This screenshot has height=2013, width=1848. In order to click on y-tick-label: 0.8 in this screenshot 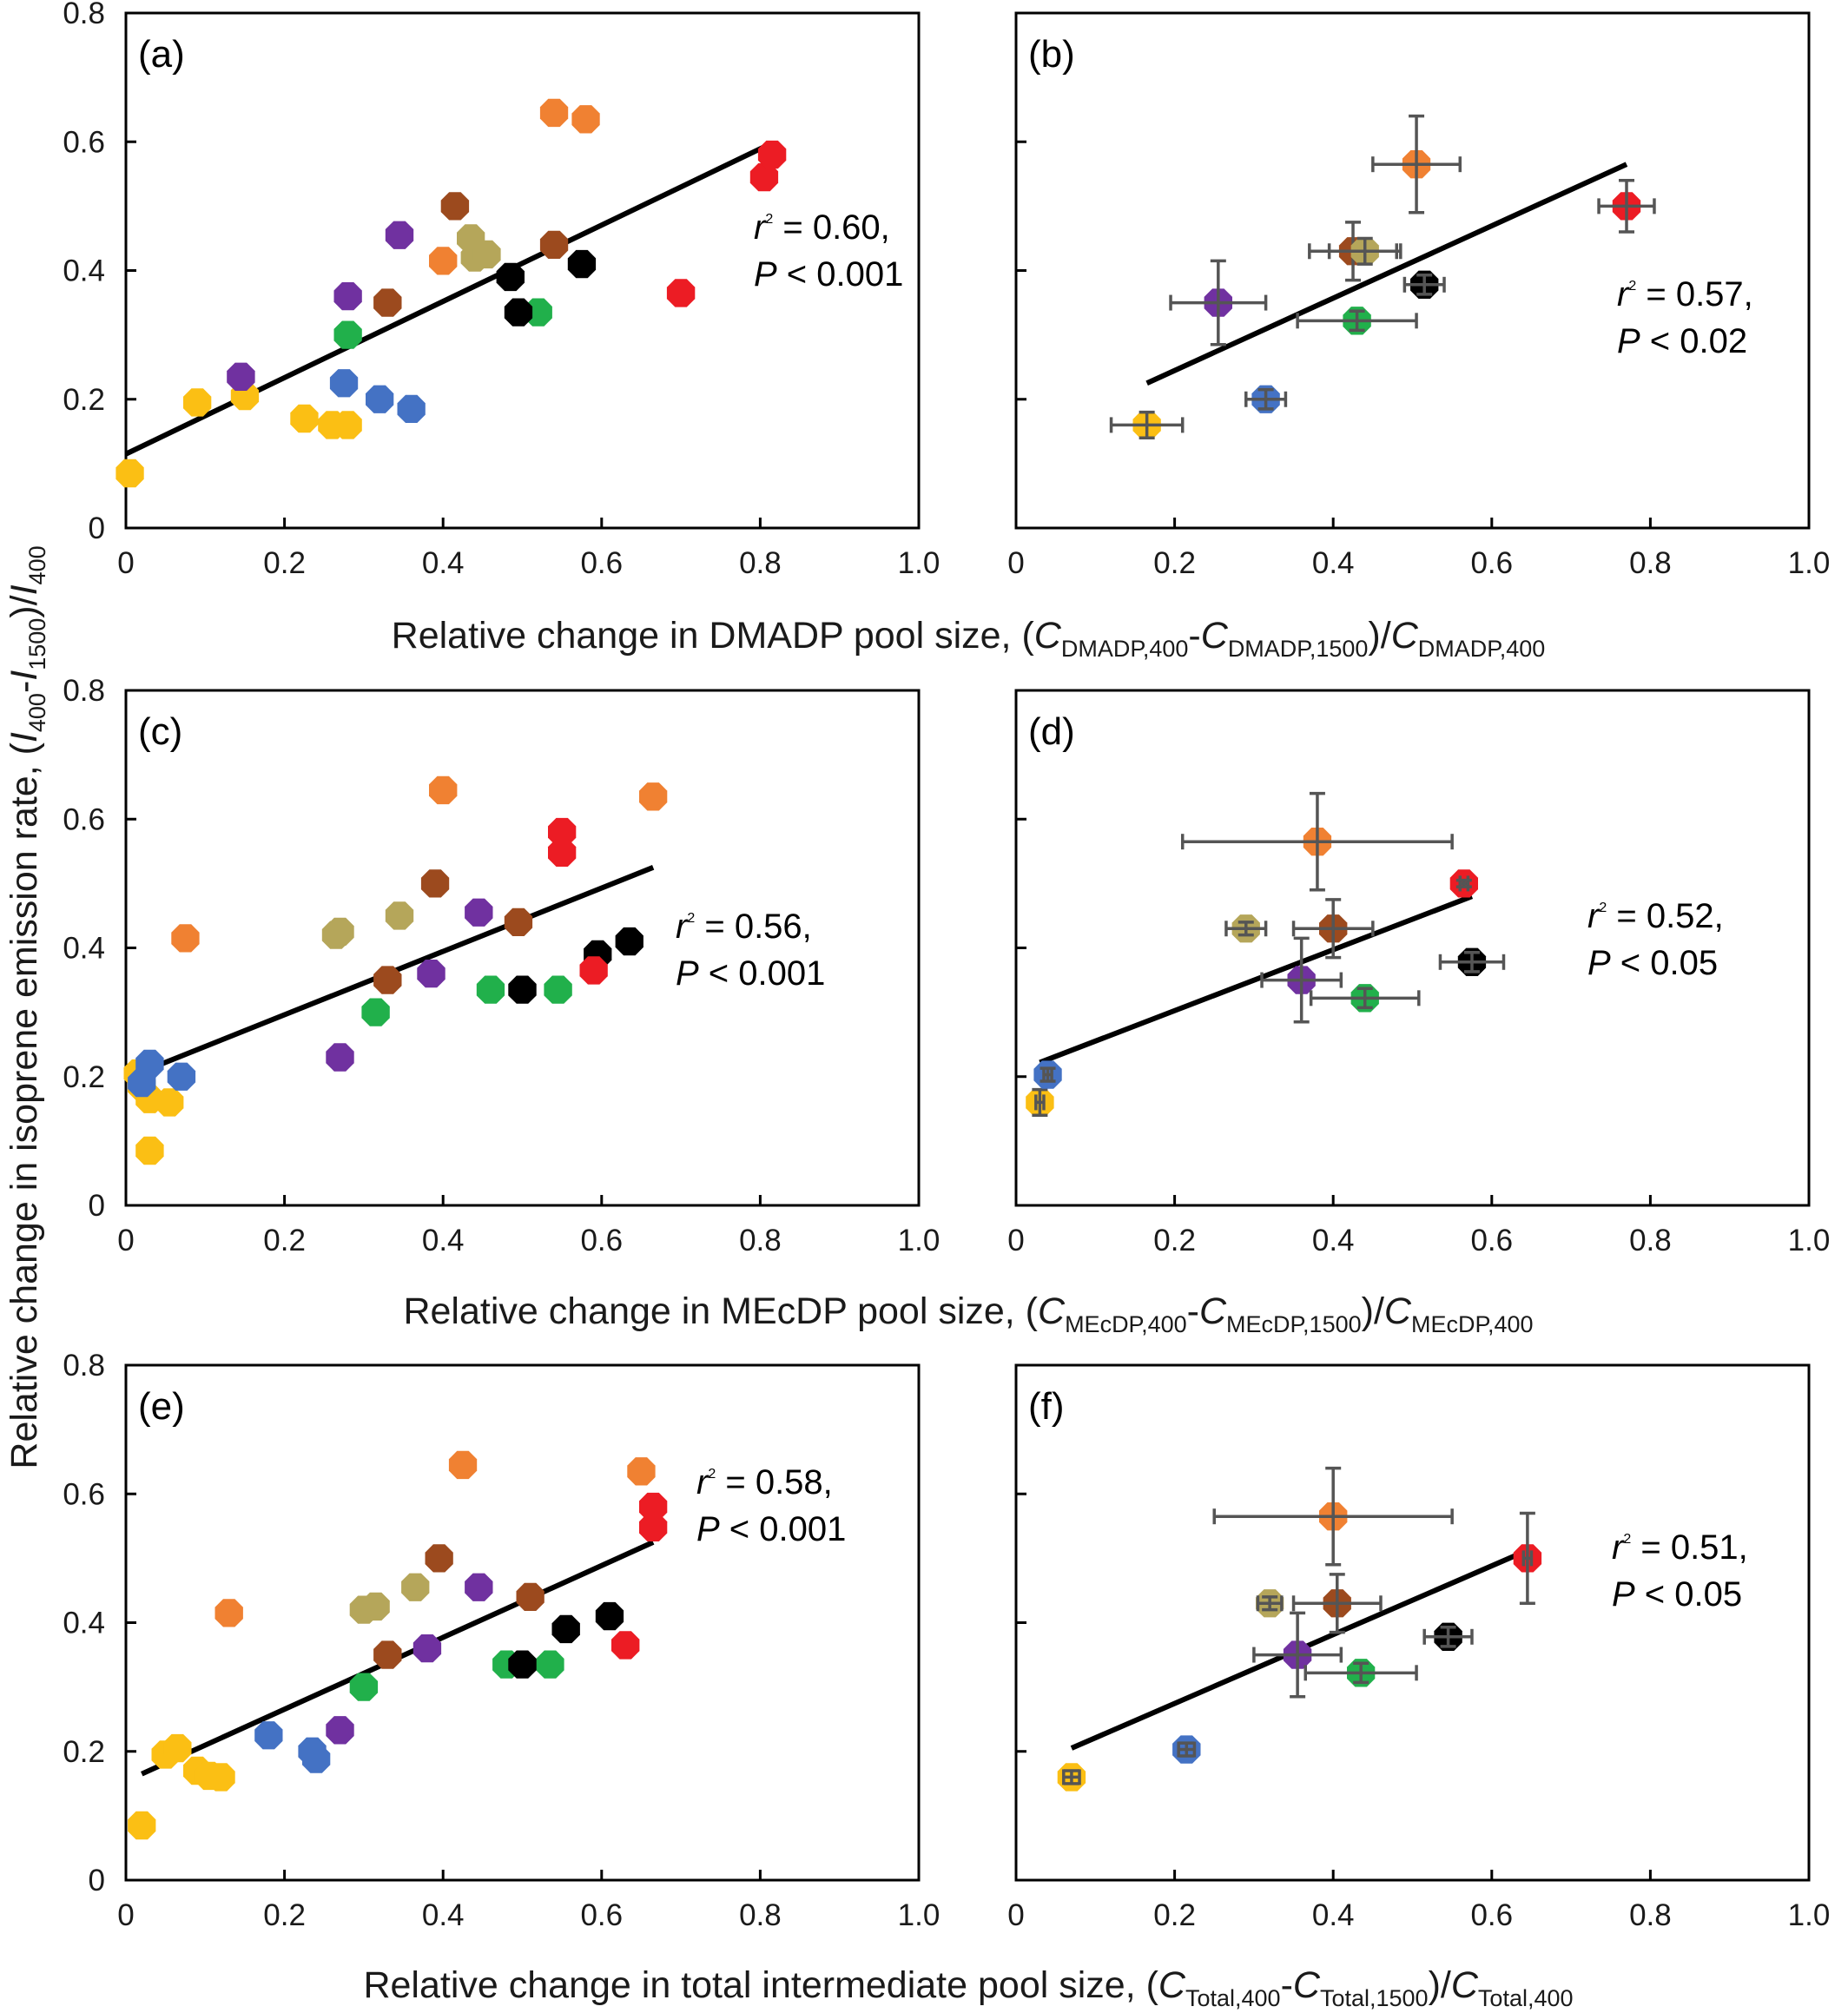, I will do `click(84, 1366)`.